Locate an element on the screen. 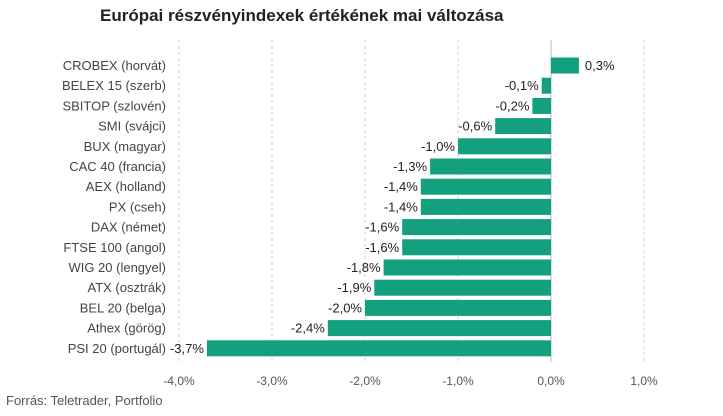  category-label: CAC 40 (francia) is located at coordinates (117, 166).